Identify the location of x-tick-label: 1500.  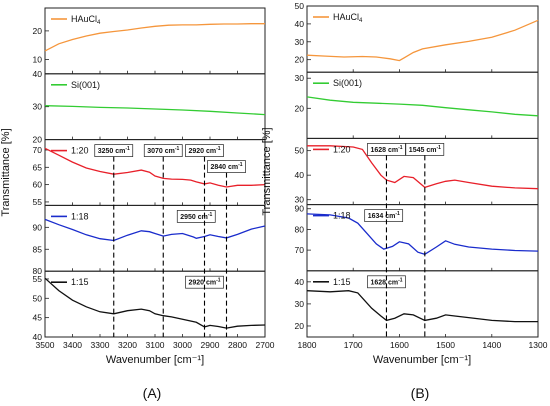
(445, 345).